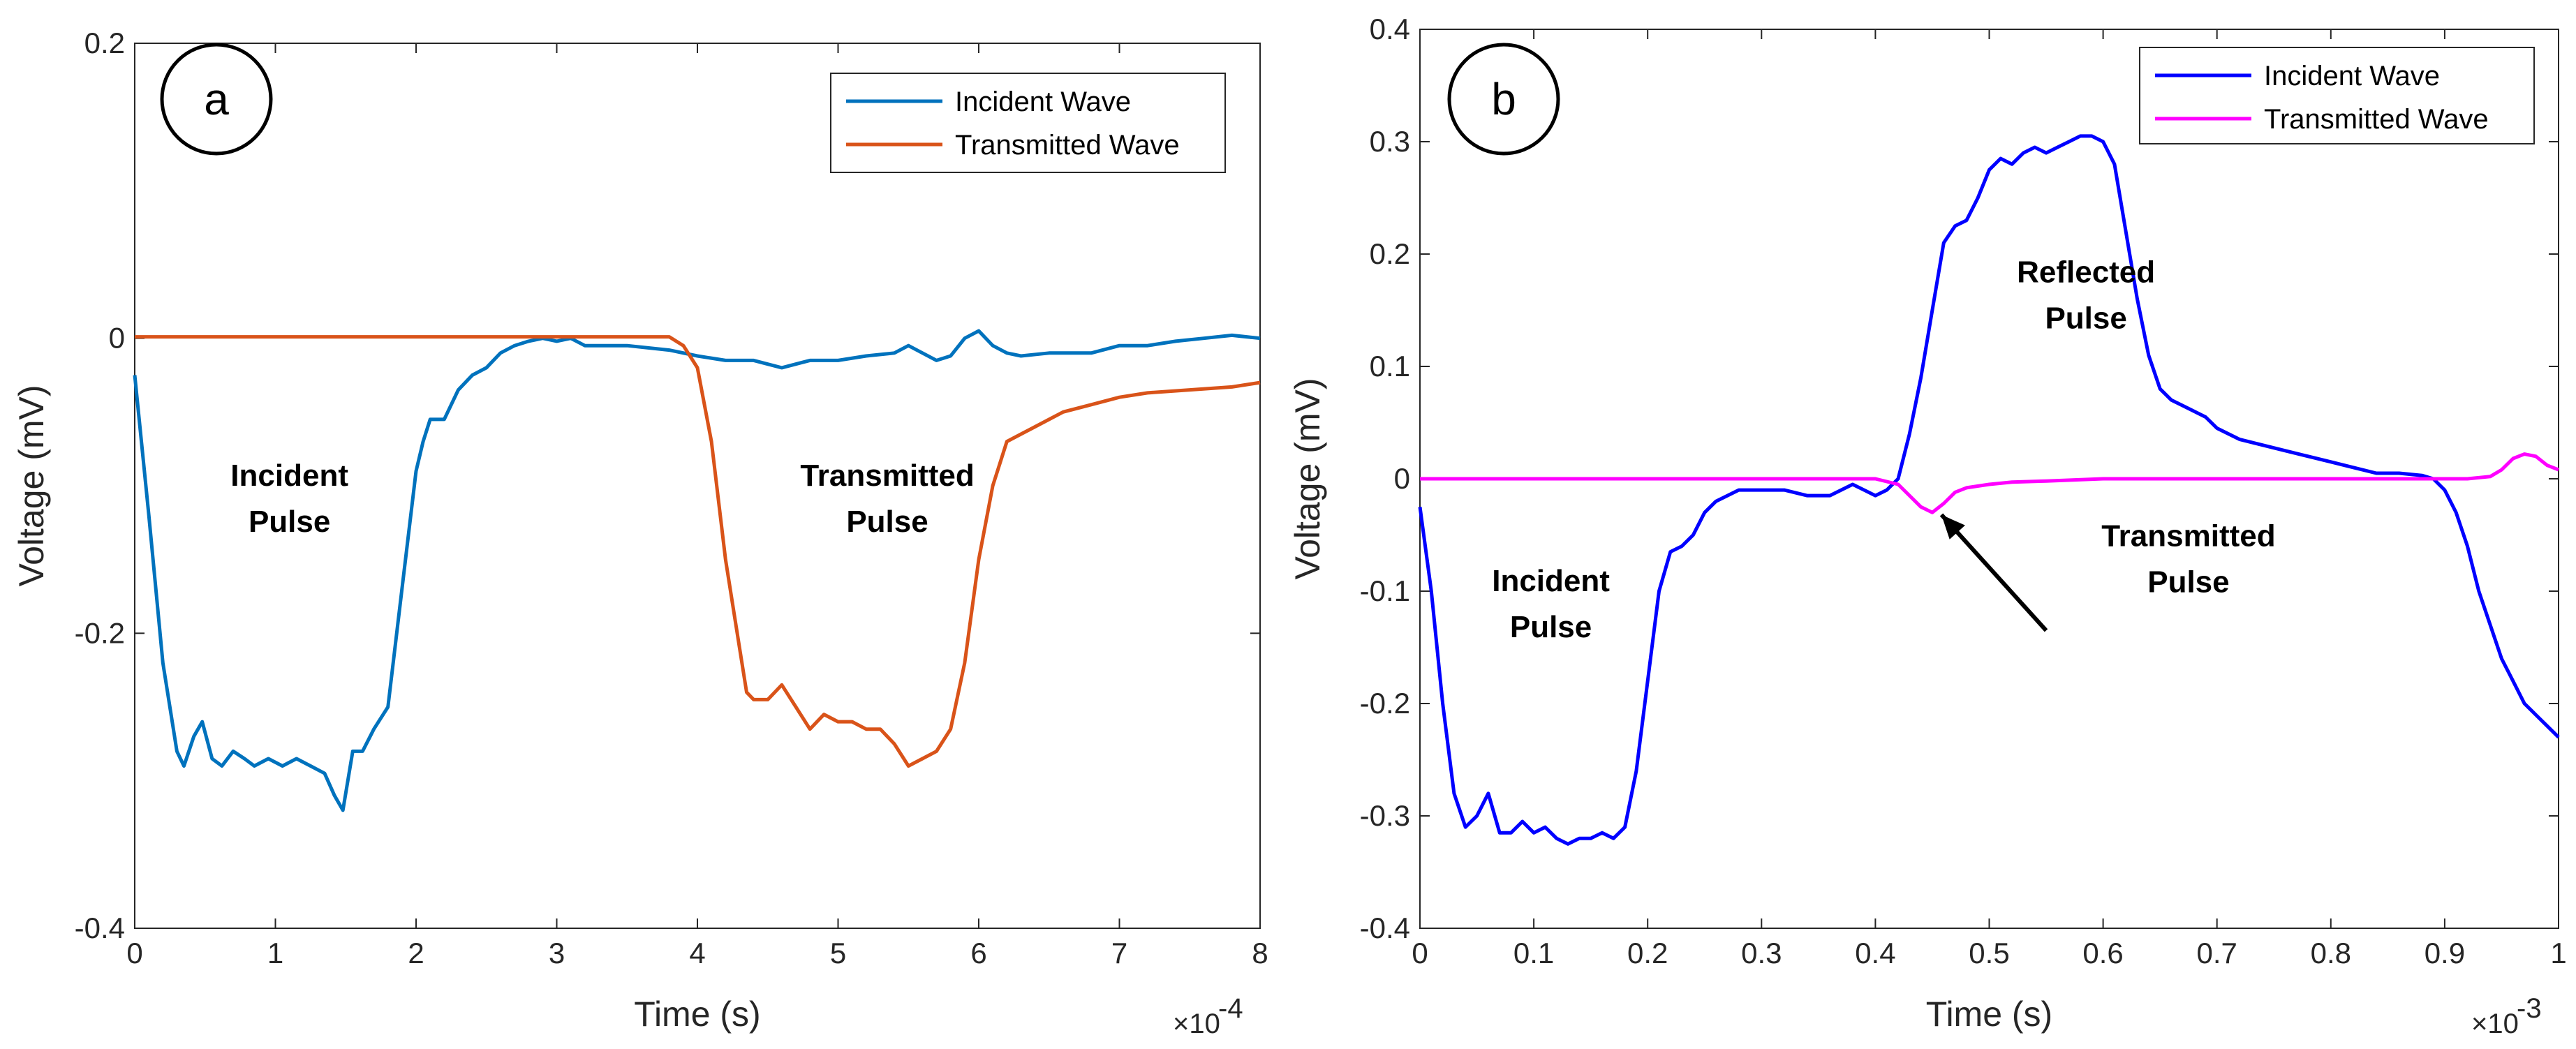  What do you see at coordinates (2086, 272) in the screenshot?
I see `annotation-line1: Reflected` at bounding box center [2086, 272].